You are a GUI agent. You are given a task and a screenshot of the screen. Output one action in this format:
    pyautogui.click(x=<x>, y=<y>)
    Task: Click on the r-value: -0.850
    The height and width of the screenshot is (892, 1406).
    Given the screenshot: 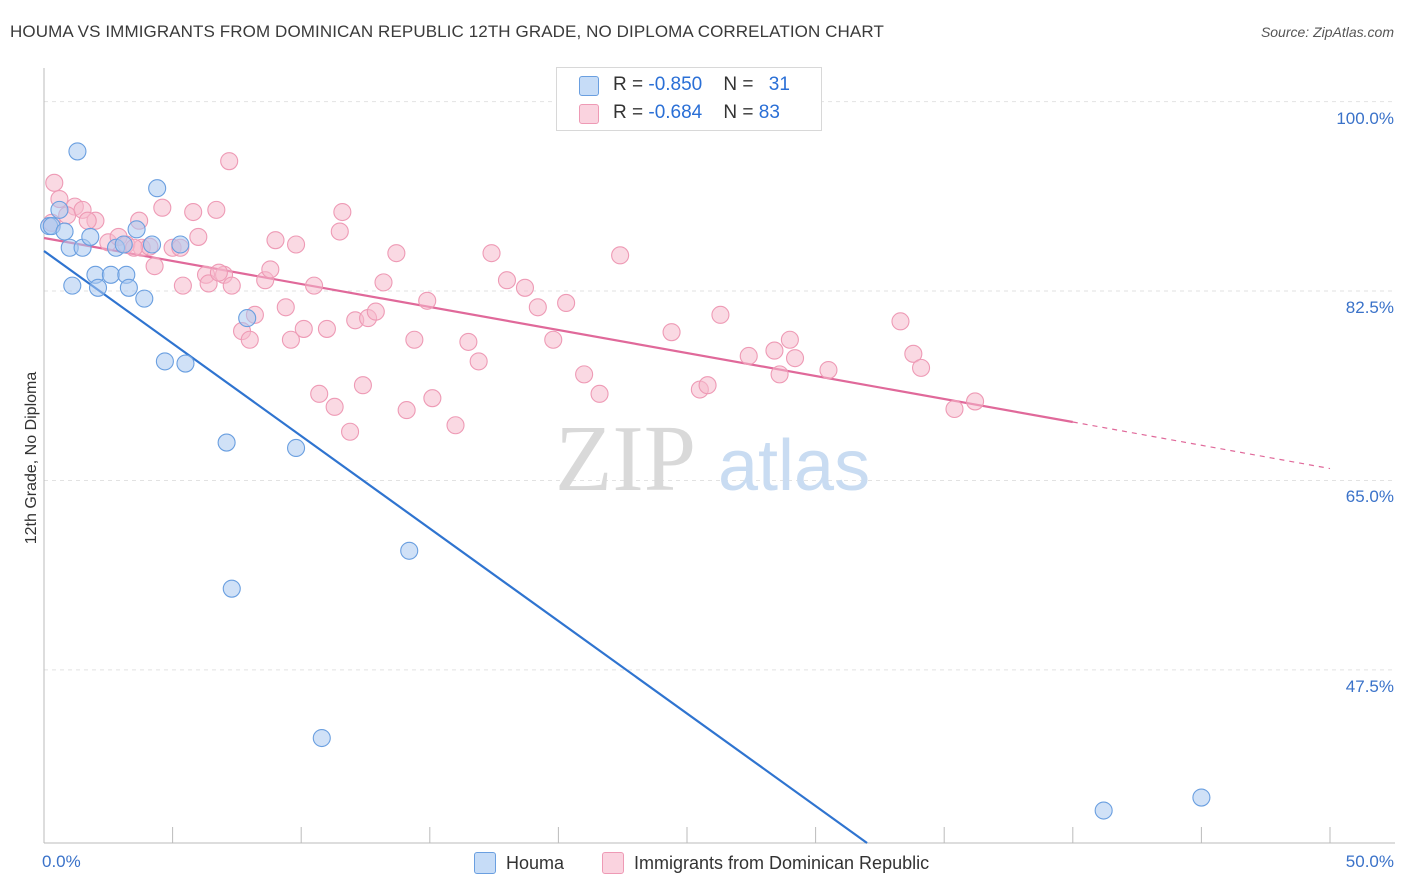 What is the action you would take?
    pyautogui.click(x=675, y=84)
    